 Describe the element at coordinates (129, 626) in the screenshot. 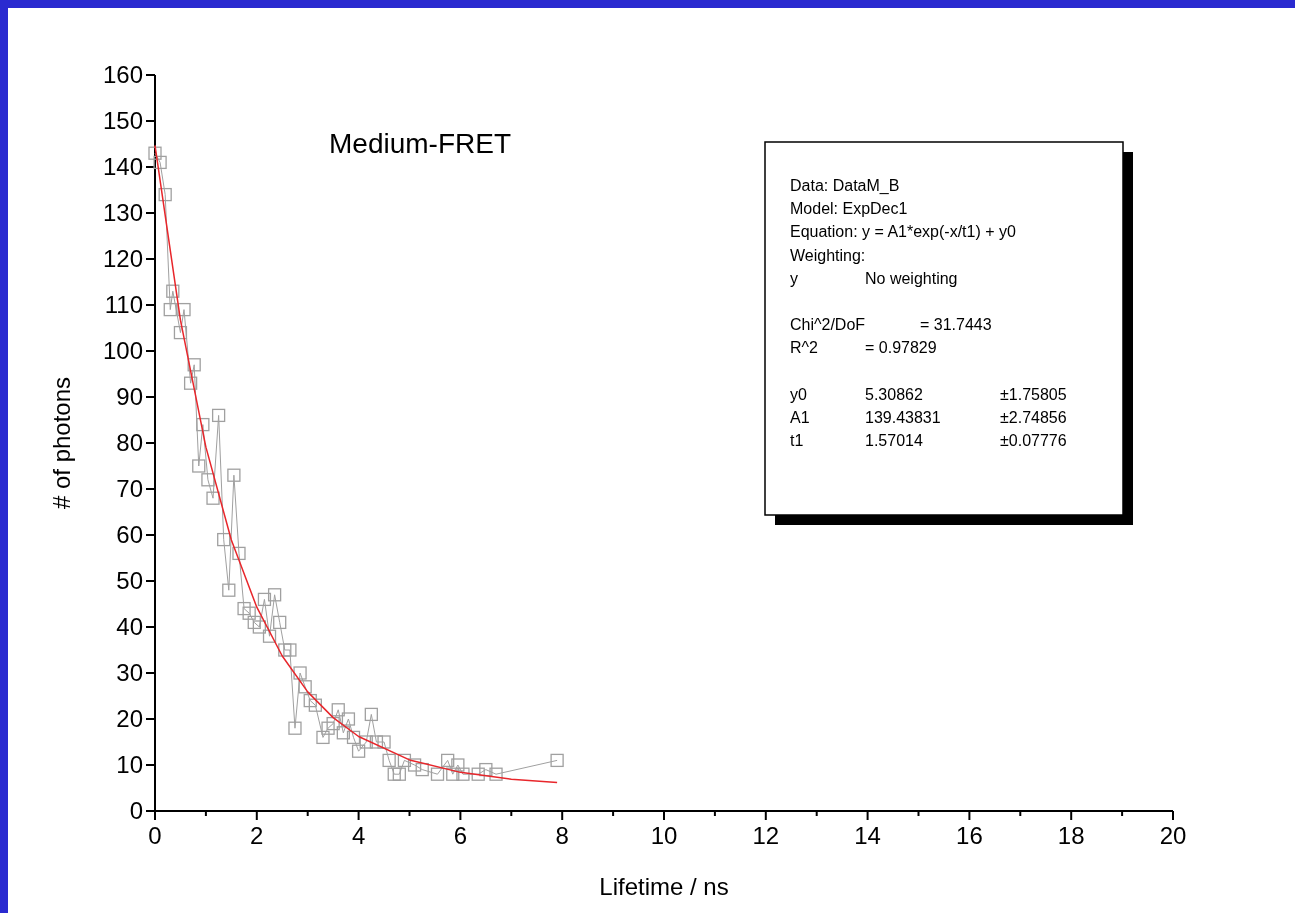

I see `y-tick-label: 40` at that location.